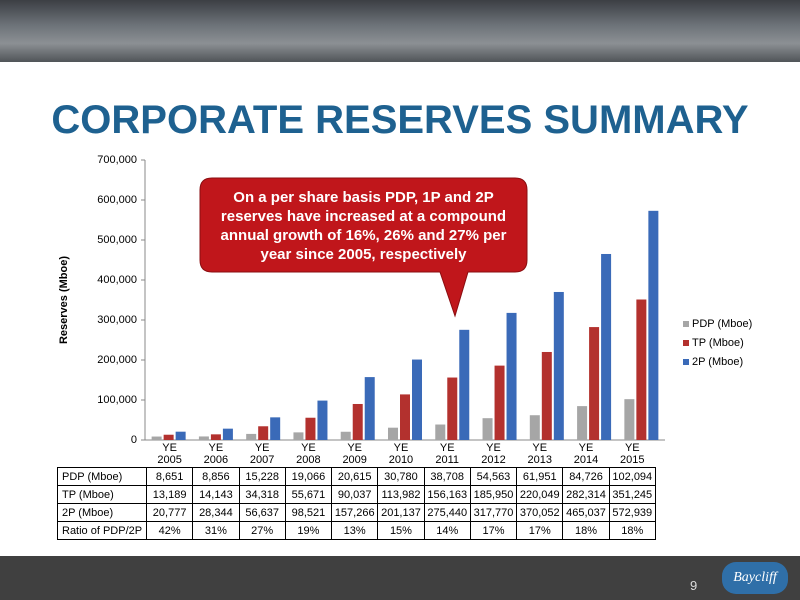 This screenshot has height=600, width=800. I want to click on footer-bar, so click(400, 578).